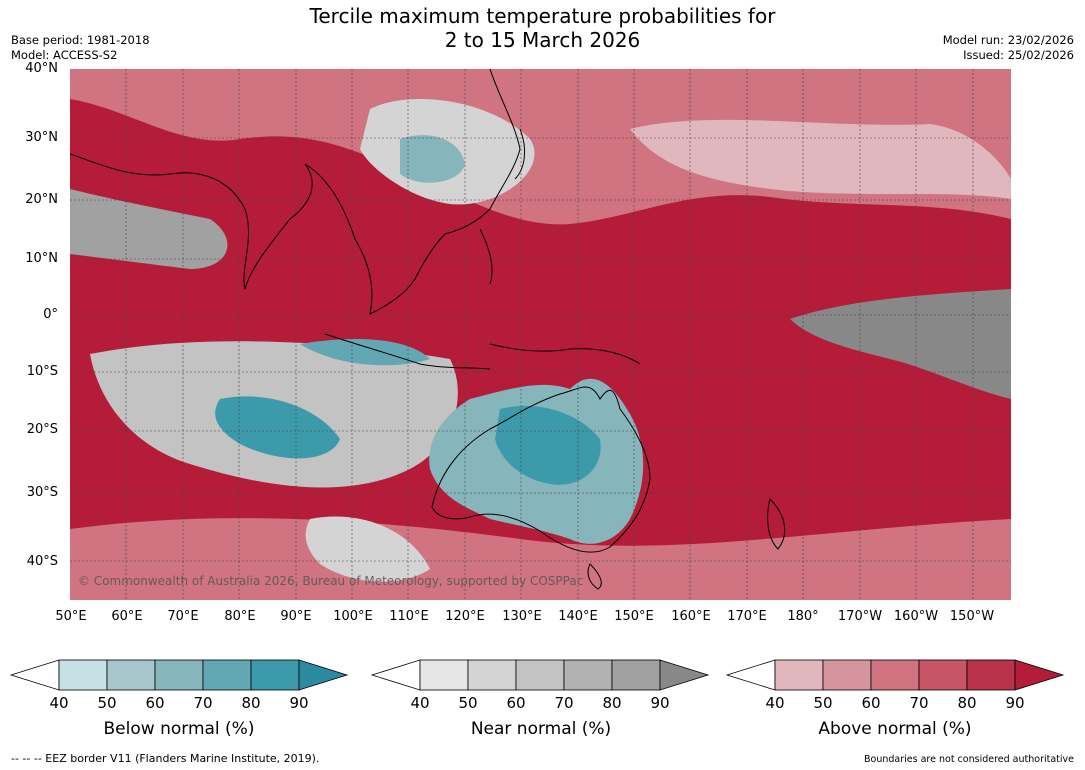 The width and height of the screenshot is (1085, 770). What do you see at coordinates (80, 40) in the screenshot?
I see `base-period: Base period: 1981-2018` at bounding box center [80, 40].